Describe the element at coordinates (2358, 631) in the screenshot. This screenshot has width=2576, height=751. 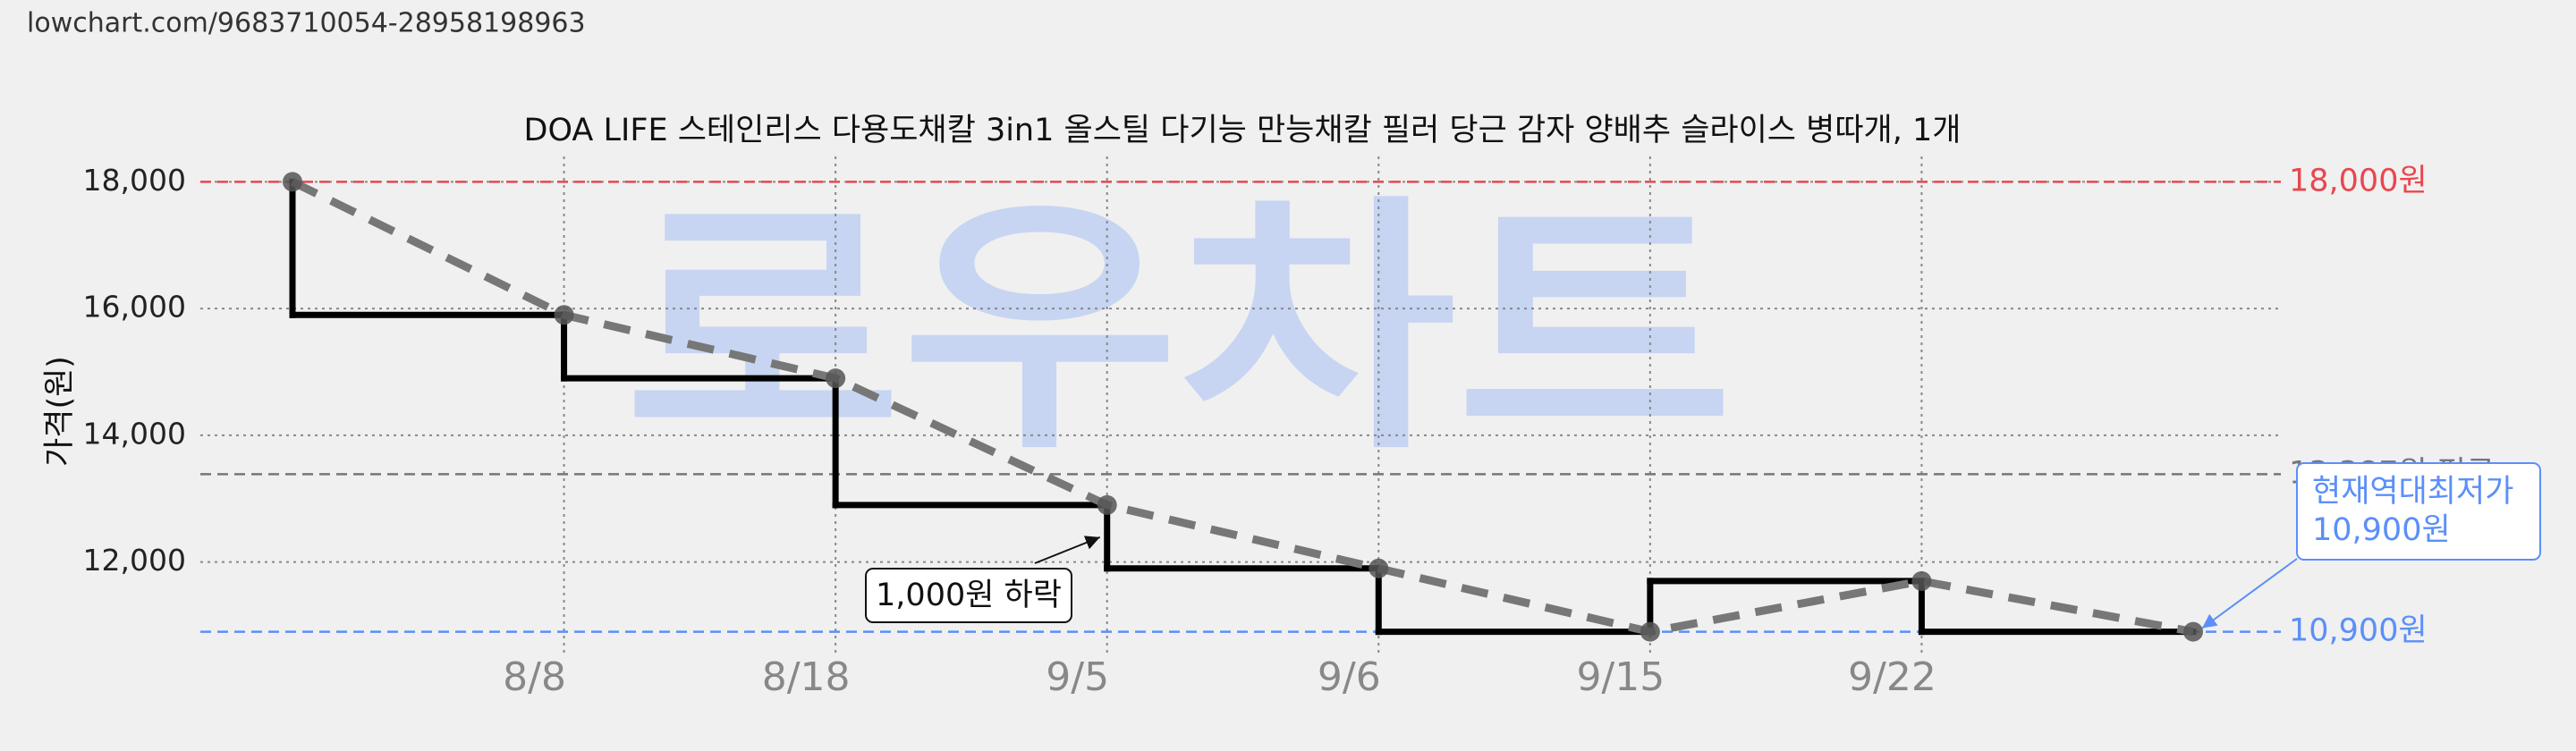
I see `reference-label: 10,900원` at that location.